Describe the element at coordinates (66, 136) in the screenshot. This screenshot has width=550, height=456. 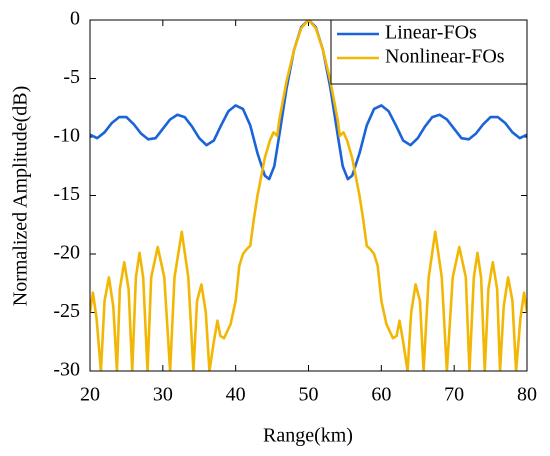
I see `y-tick-label: -10` at that location.